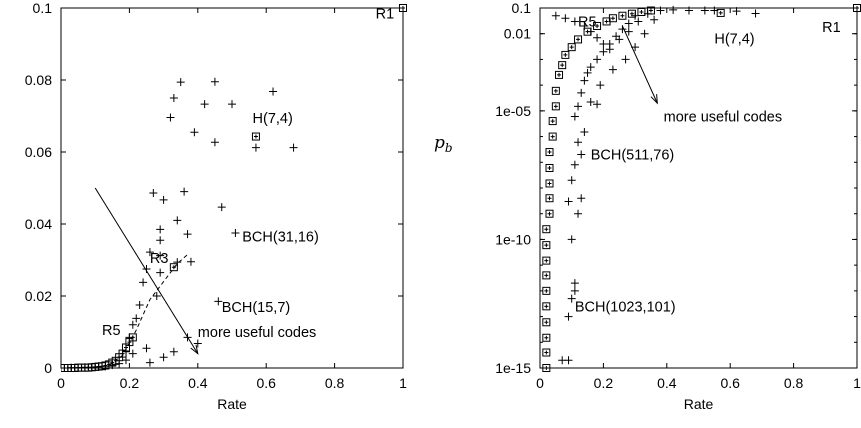 This screenshot has width=861, height=428. What do you see at coordinates (734, 40) in the screenshot?
I see `annotation-label: H(7,4)` at bounding box center [734, 40].